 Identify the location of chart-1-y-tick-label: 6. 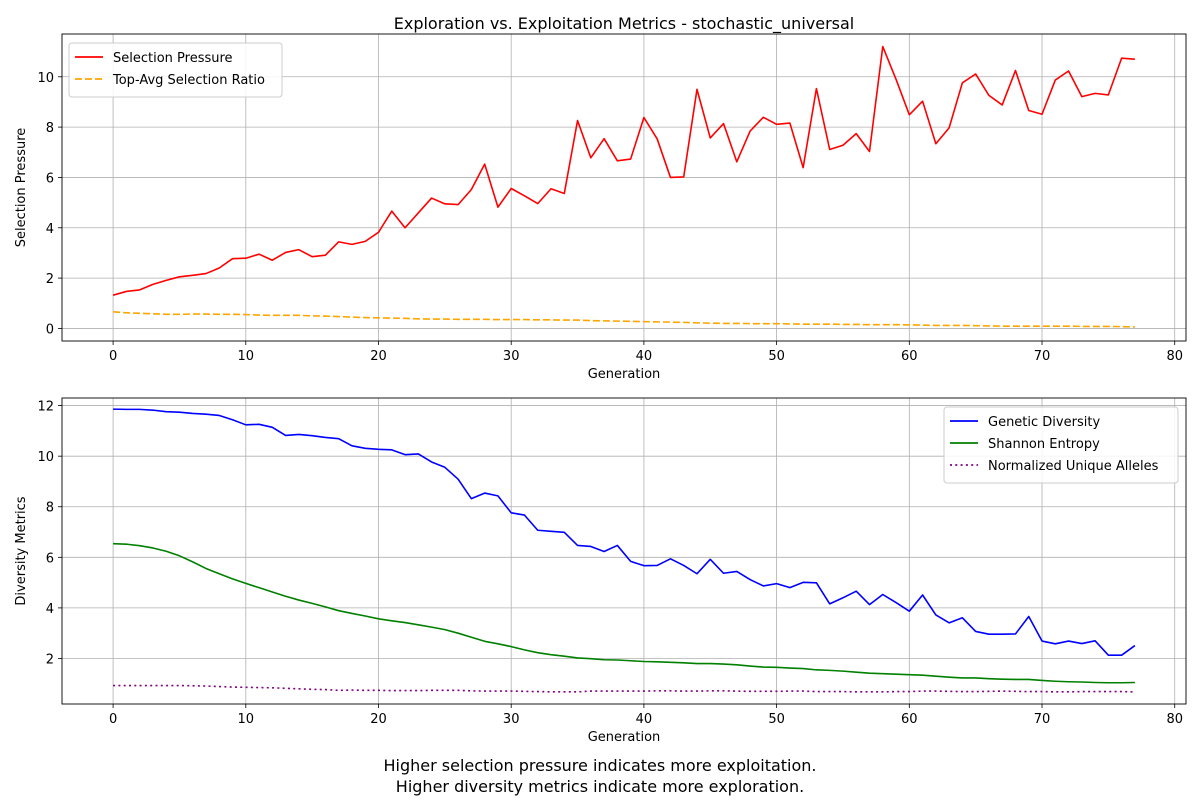
(50, 558).